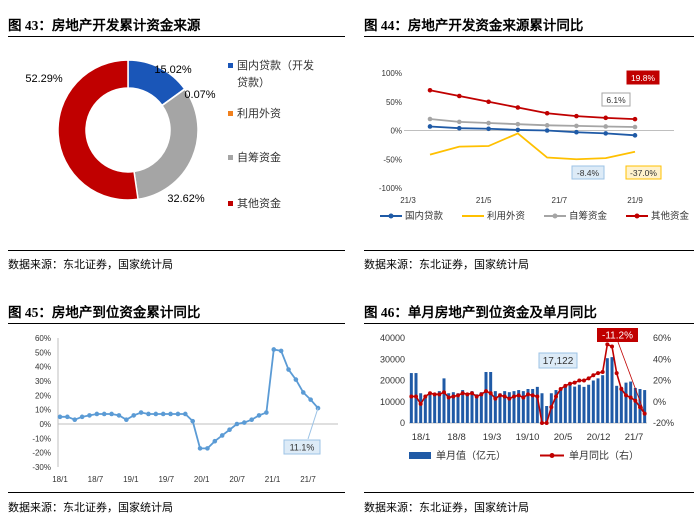 The height and width of the screenshot is (526, 700). What do you see at coordinates (529, 250) in the screenshot?
I see `fig44-bottom-rule` at bounding box center [529, 250].